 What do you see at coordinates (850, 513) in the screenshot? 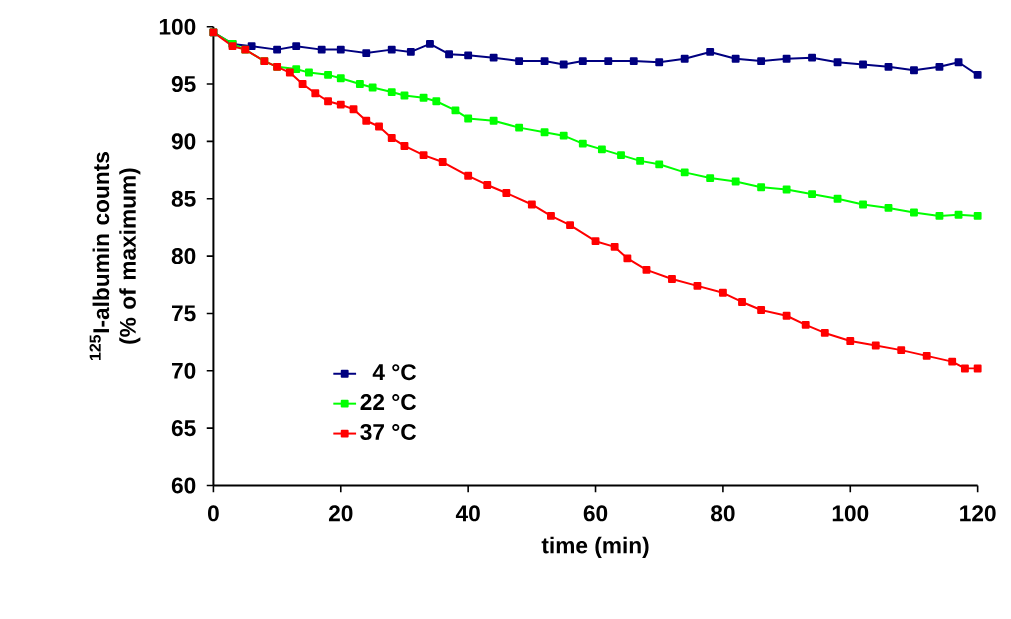
I see `x-tick-label: 100` at bounding box center [850, 513].